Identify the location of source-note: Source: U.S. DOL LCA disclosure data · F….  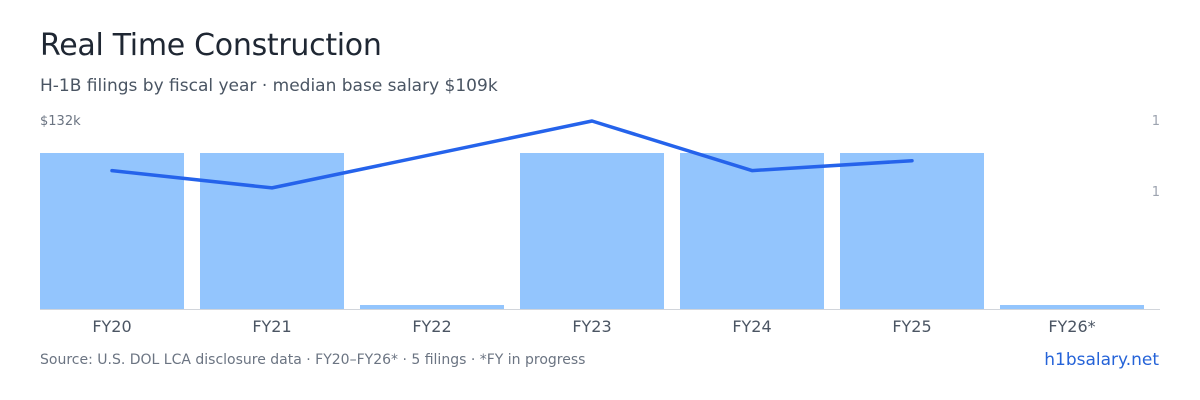
(313, 360).